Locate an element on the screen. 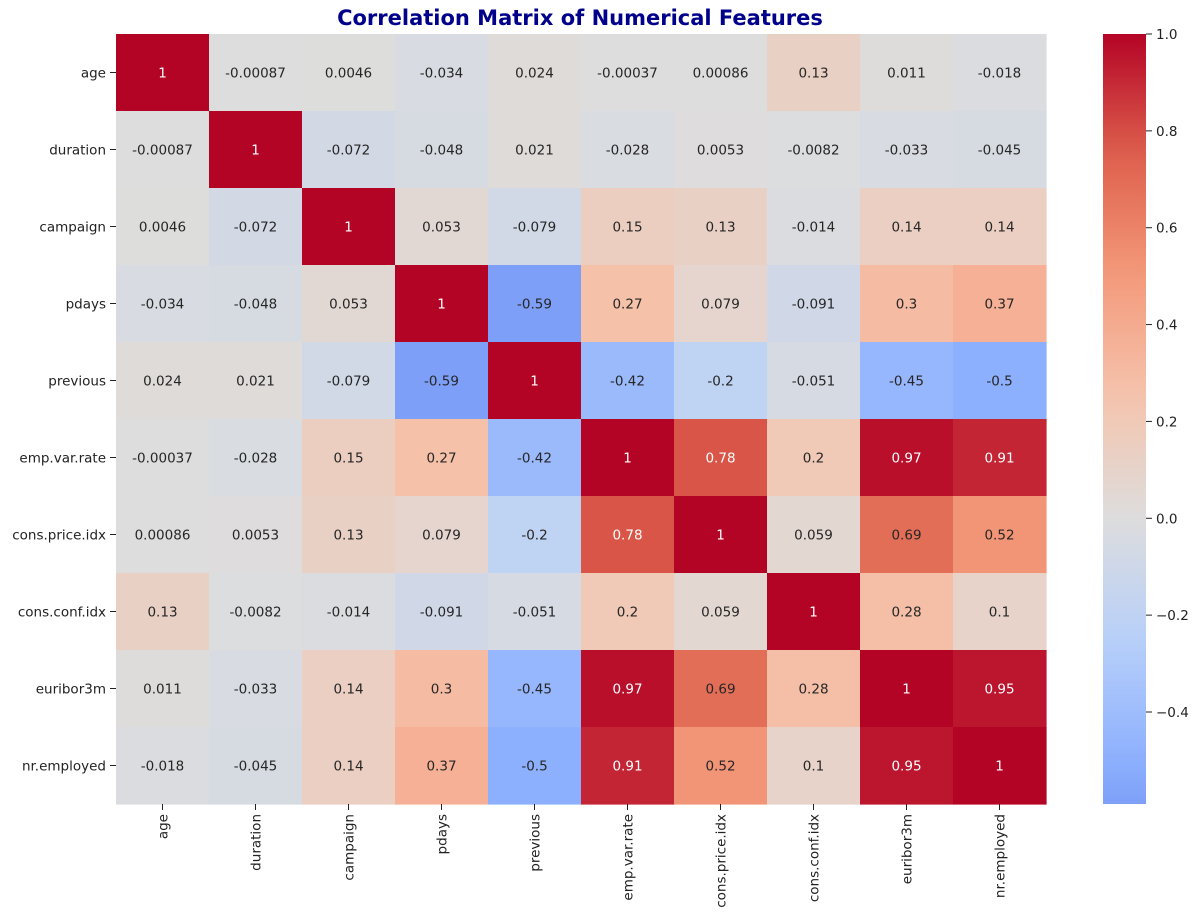  cell-annotation: -0.5 is located at coordinates (534, 767).